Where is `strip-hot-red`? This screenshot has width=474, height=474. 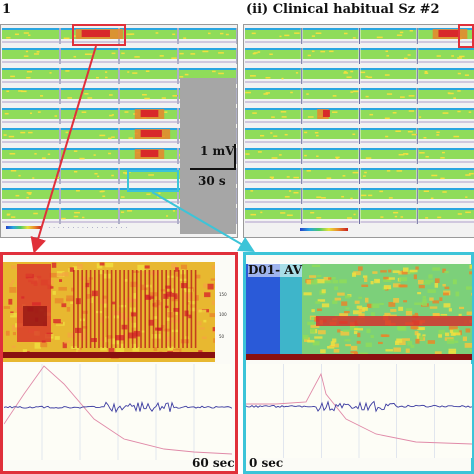
strip-hot-red is located at coordinates (149, 113).